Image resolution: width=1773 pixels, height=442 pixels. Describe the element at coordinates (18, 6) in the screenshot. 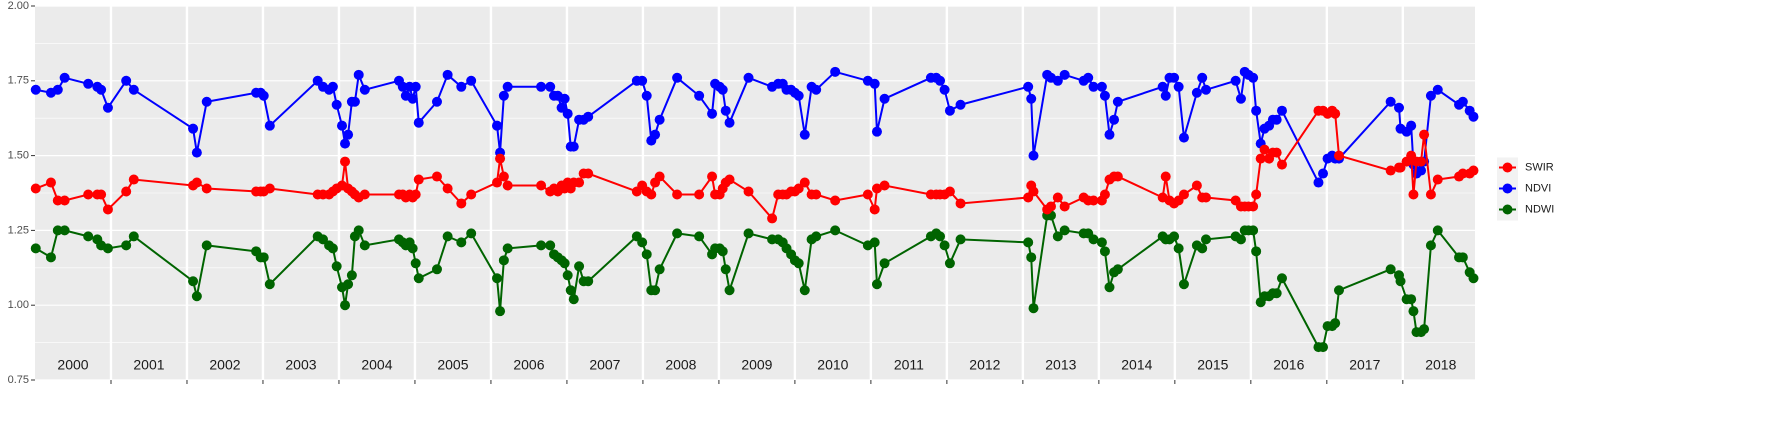

I see `y-tick-label: 2.00` at that location.